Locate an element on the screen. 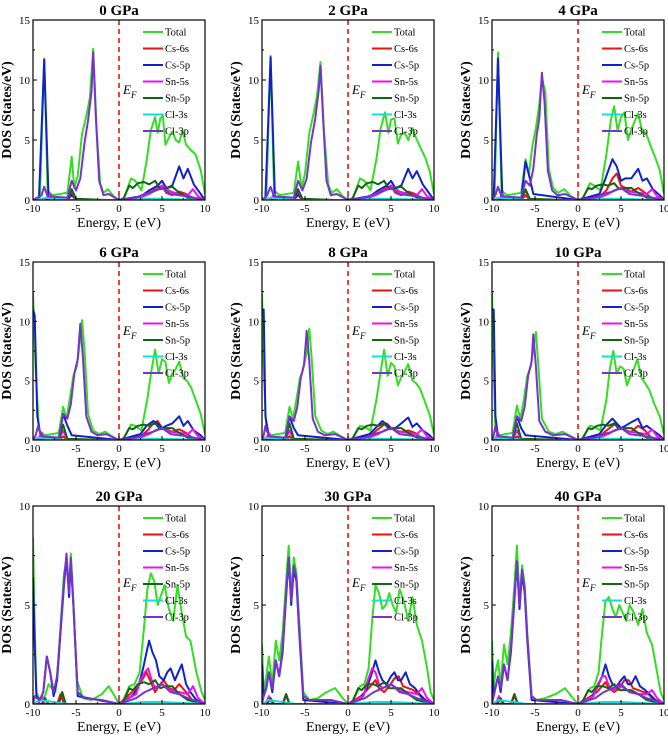  legend-label: Cs-6s is located at coordinates (406, 49).